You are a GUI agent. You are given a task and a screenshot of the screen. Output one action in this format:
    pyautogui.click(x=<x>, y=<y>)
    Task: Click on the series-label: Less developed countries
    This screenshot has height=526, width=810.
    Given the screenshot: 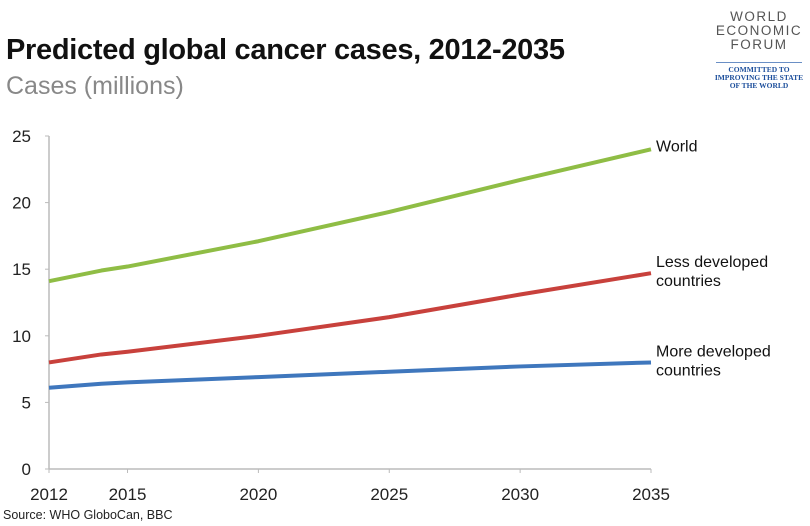 What is the action you would take?
    pyautogui.click(x=712, y=272)
    